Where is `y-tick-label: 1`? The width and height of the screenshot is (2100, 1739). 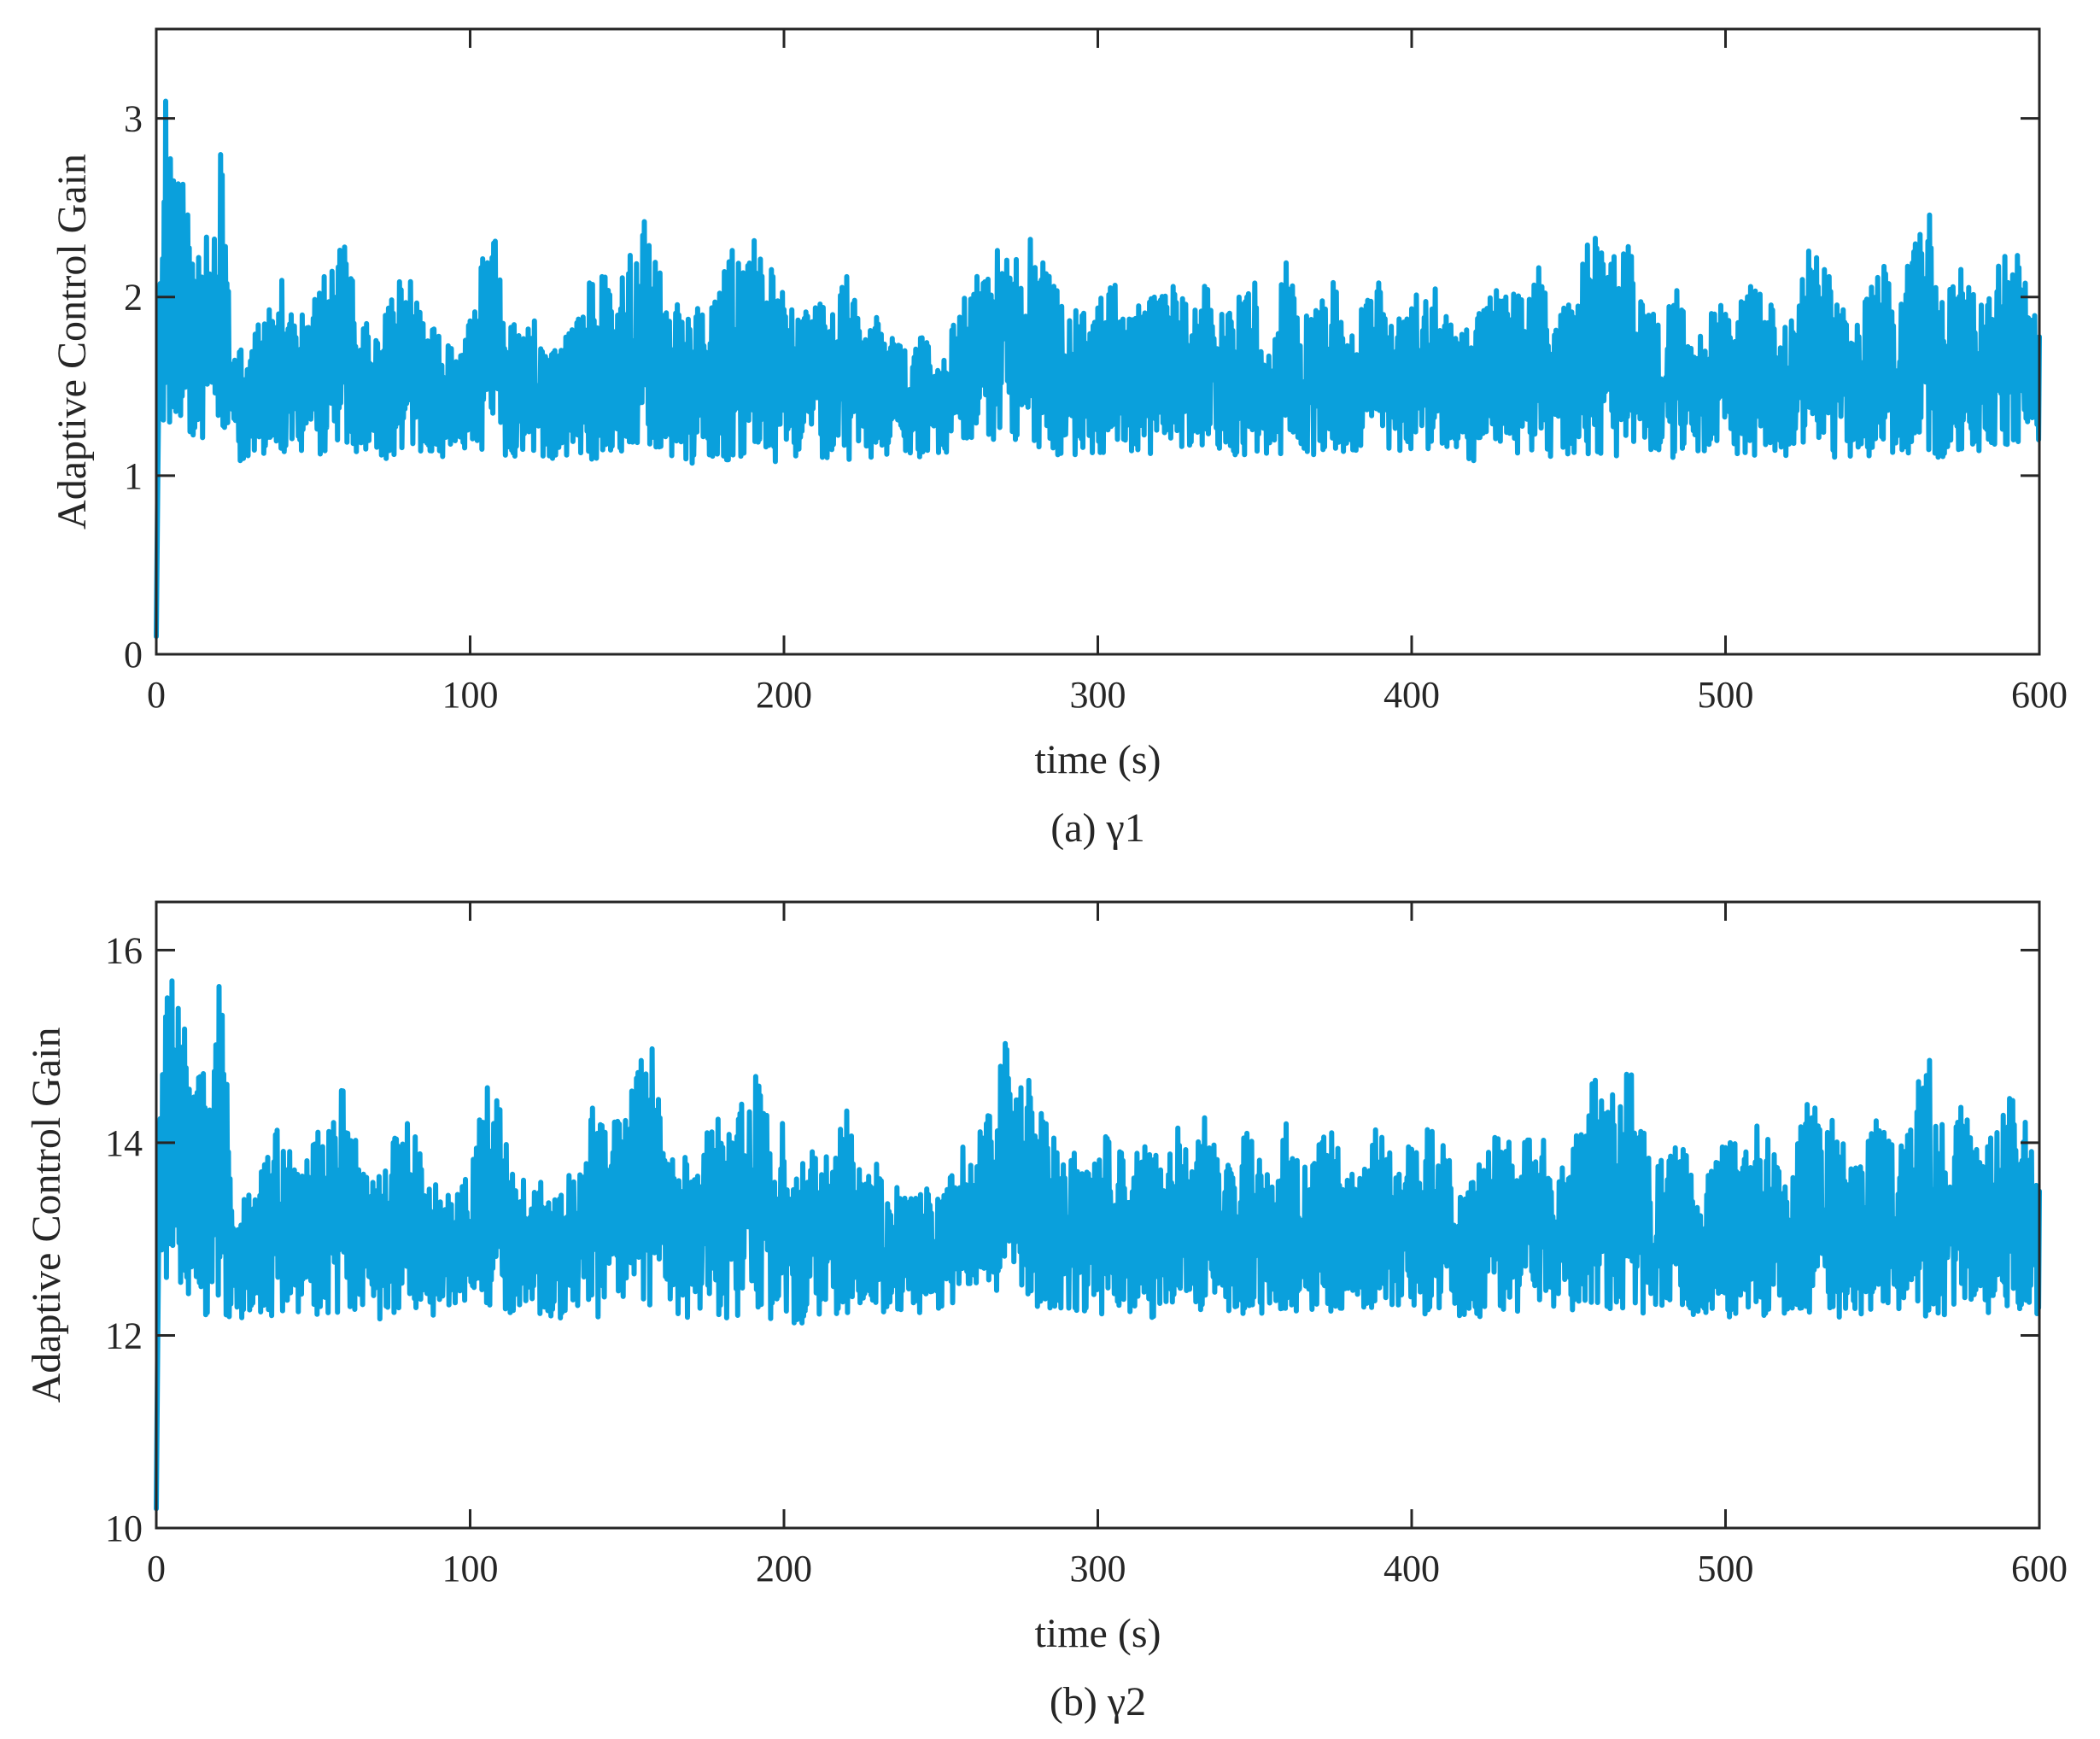 y-tick-label: 1 is located at coordinates (133, 476).